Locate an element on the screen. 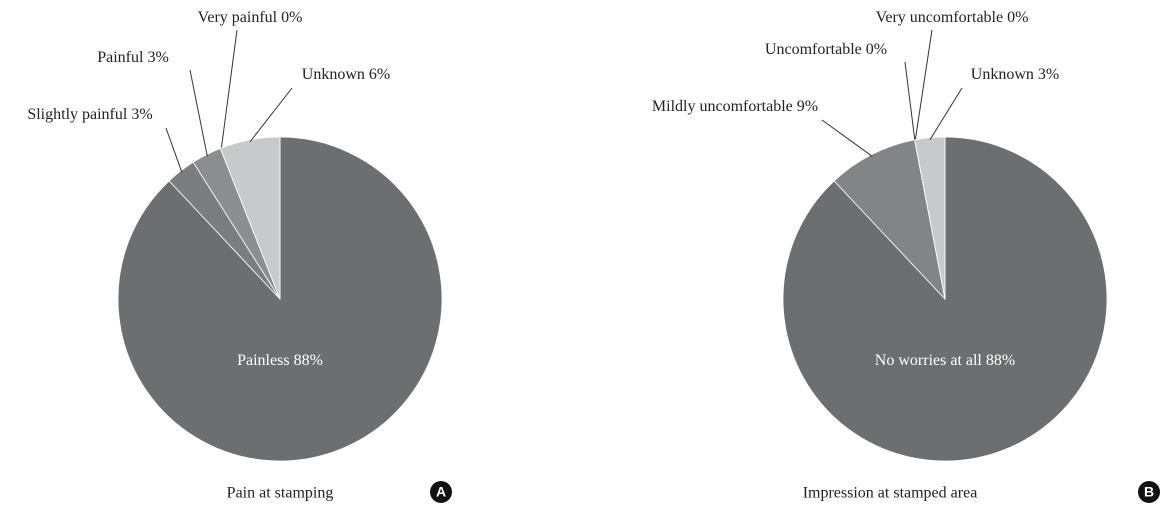 This screenshot has width=1161, height=509. slice-label: Painless 88% is located at coordinates (280, 360).